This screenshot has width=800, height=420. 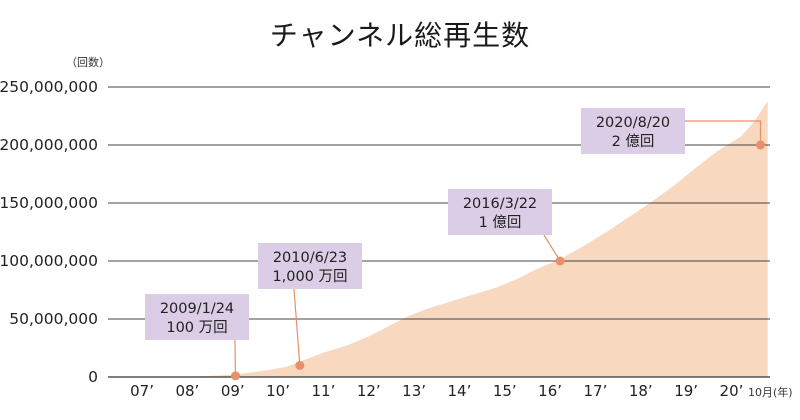 What do you see at coordinates (414, 391) in the screenshot?
I see `x-tick-label: 13’` at bounding box center [414, 391].